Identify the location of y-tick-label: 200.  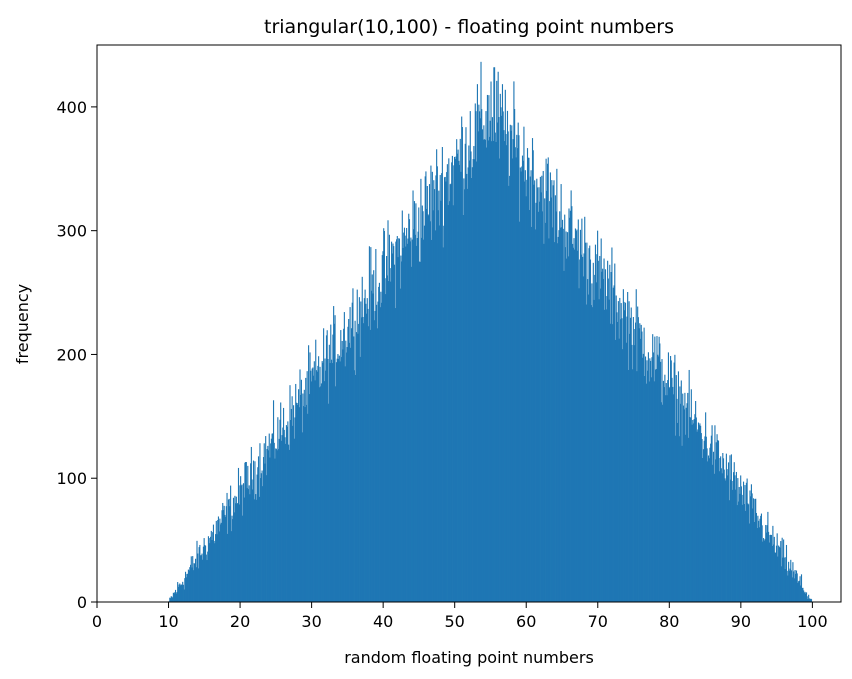
(71, 354).